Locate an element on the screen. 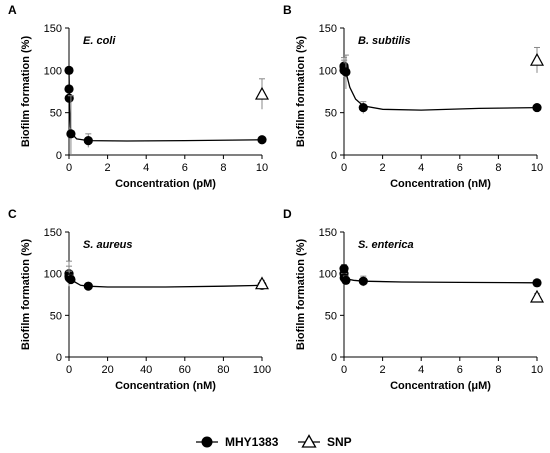 The width and height of the screenshot is (550, 453). legend-snp-marker is located at coordinates (309, 441).